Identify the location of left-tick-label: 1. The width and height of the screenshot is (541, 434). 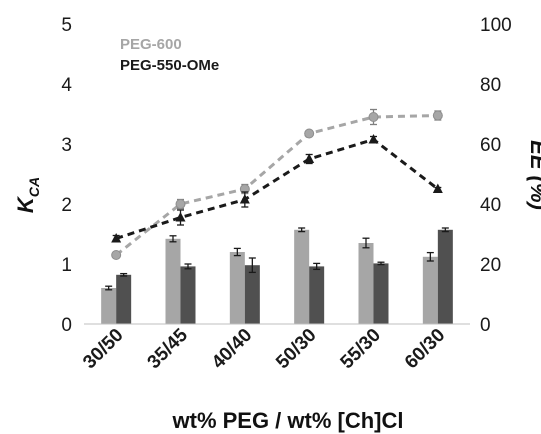
(66, 265).